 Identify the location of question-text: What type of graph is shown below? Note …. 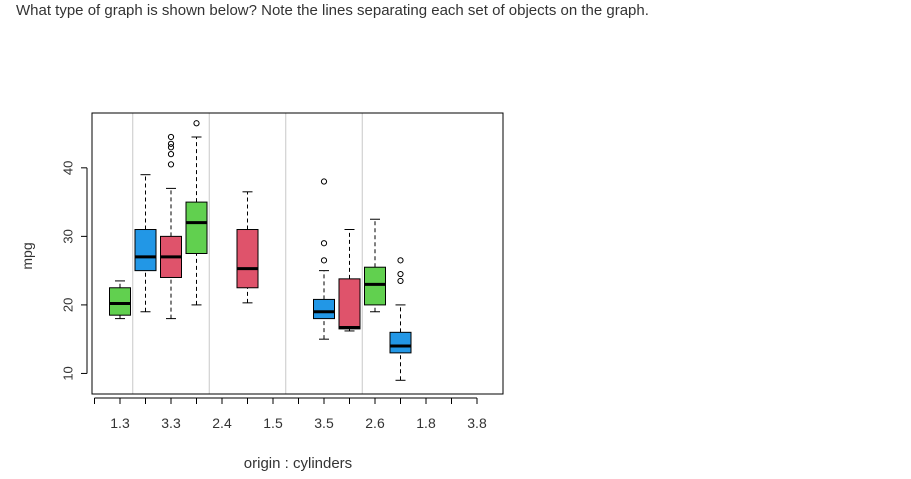
(332, 10).